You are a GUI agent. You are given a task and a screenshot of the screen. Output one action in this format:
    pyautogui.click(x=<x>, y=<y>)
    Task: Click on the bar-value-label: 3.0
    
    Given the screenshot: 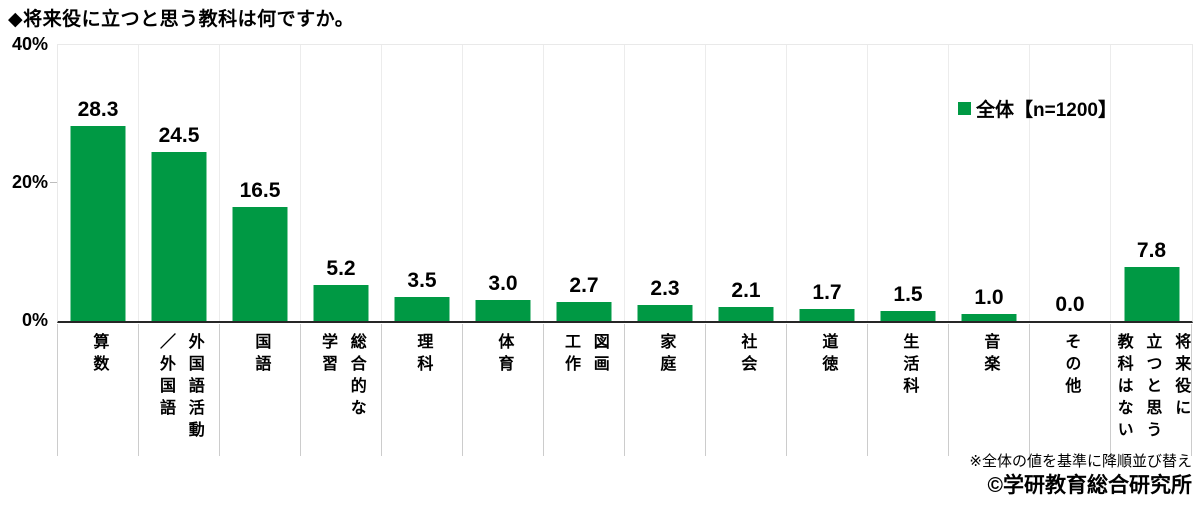 What is the action you would take?
    pyautogui.click(x=503, y=284)
    